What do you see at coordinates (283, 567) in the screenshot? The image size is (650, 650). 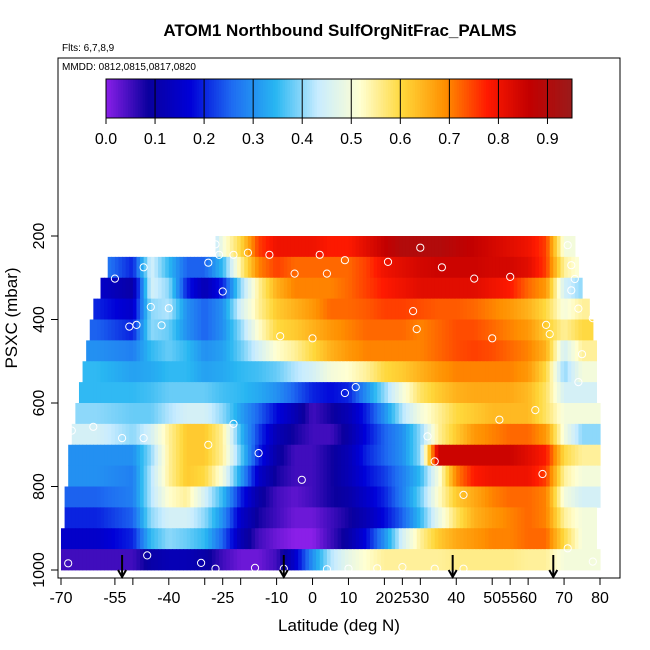 I see `arrow` at bounding box center [283, 567].